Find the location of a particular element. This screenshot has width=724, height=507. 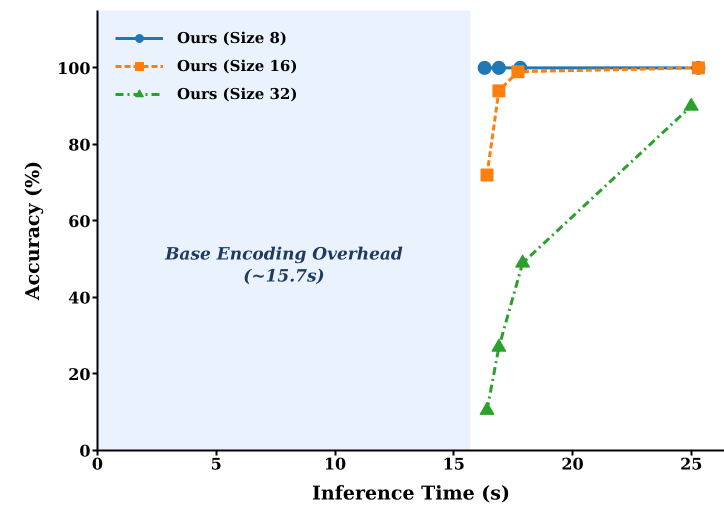

x-tick-label: 25 is located at coordinates (691, 464).